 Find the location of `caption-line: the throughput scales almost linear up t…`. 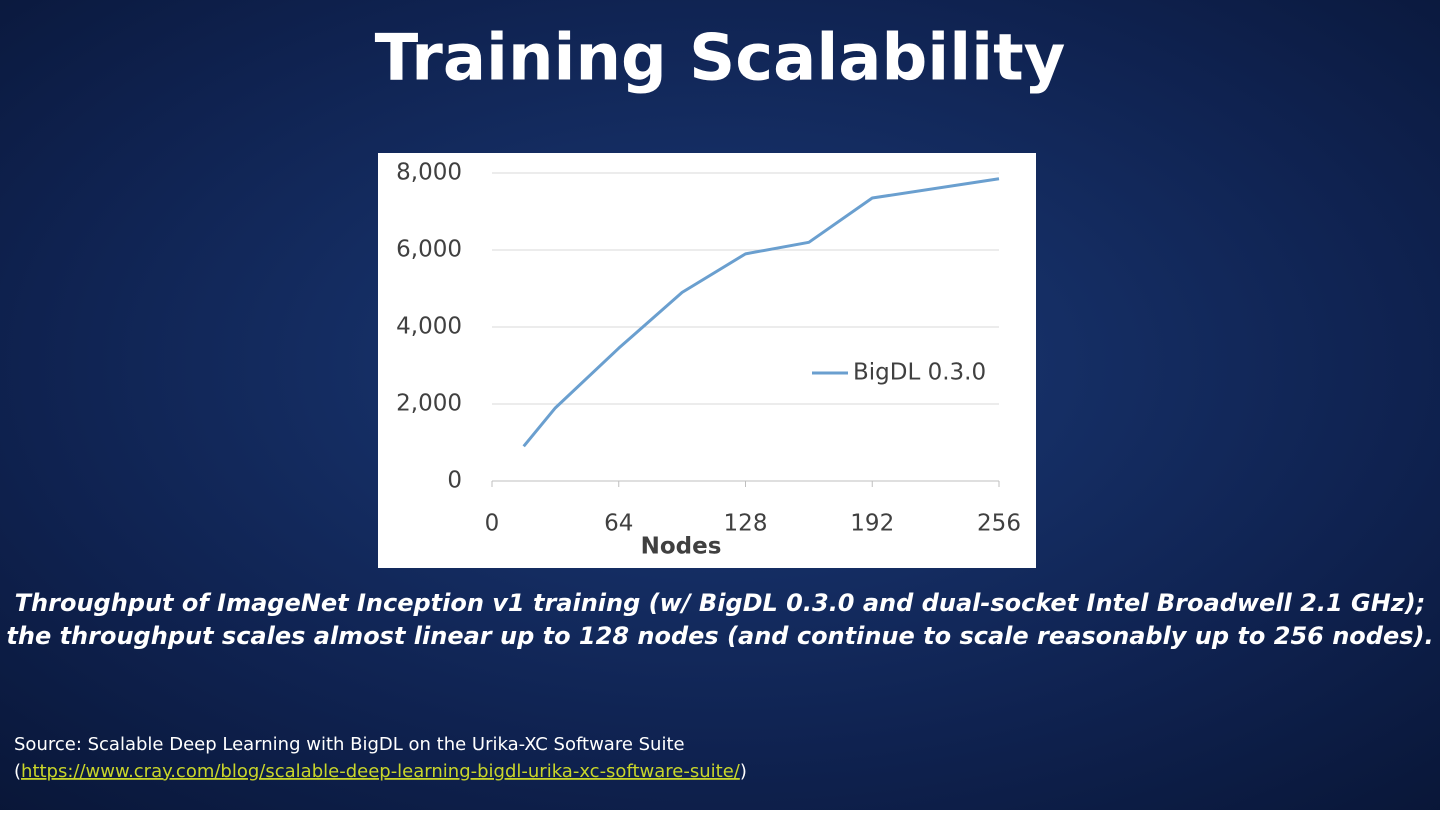

caption-line: the throughput scales almost linear up t… is located at coordinates (719, 636).